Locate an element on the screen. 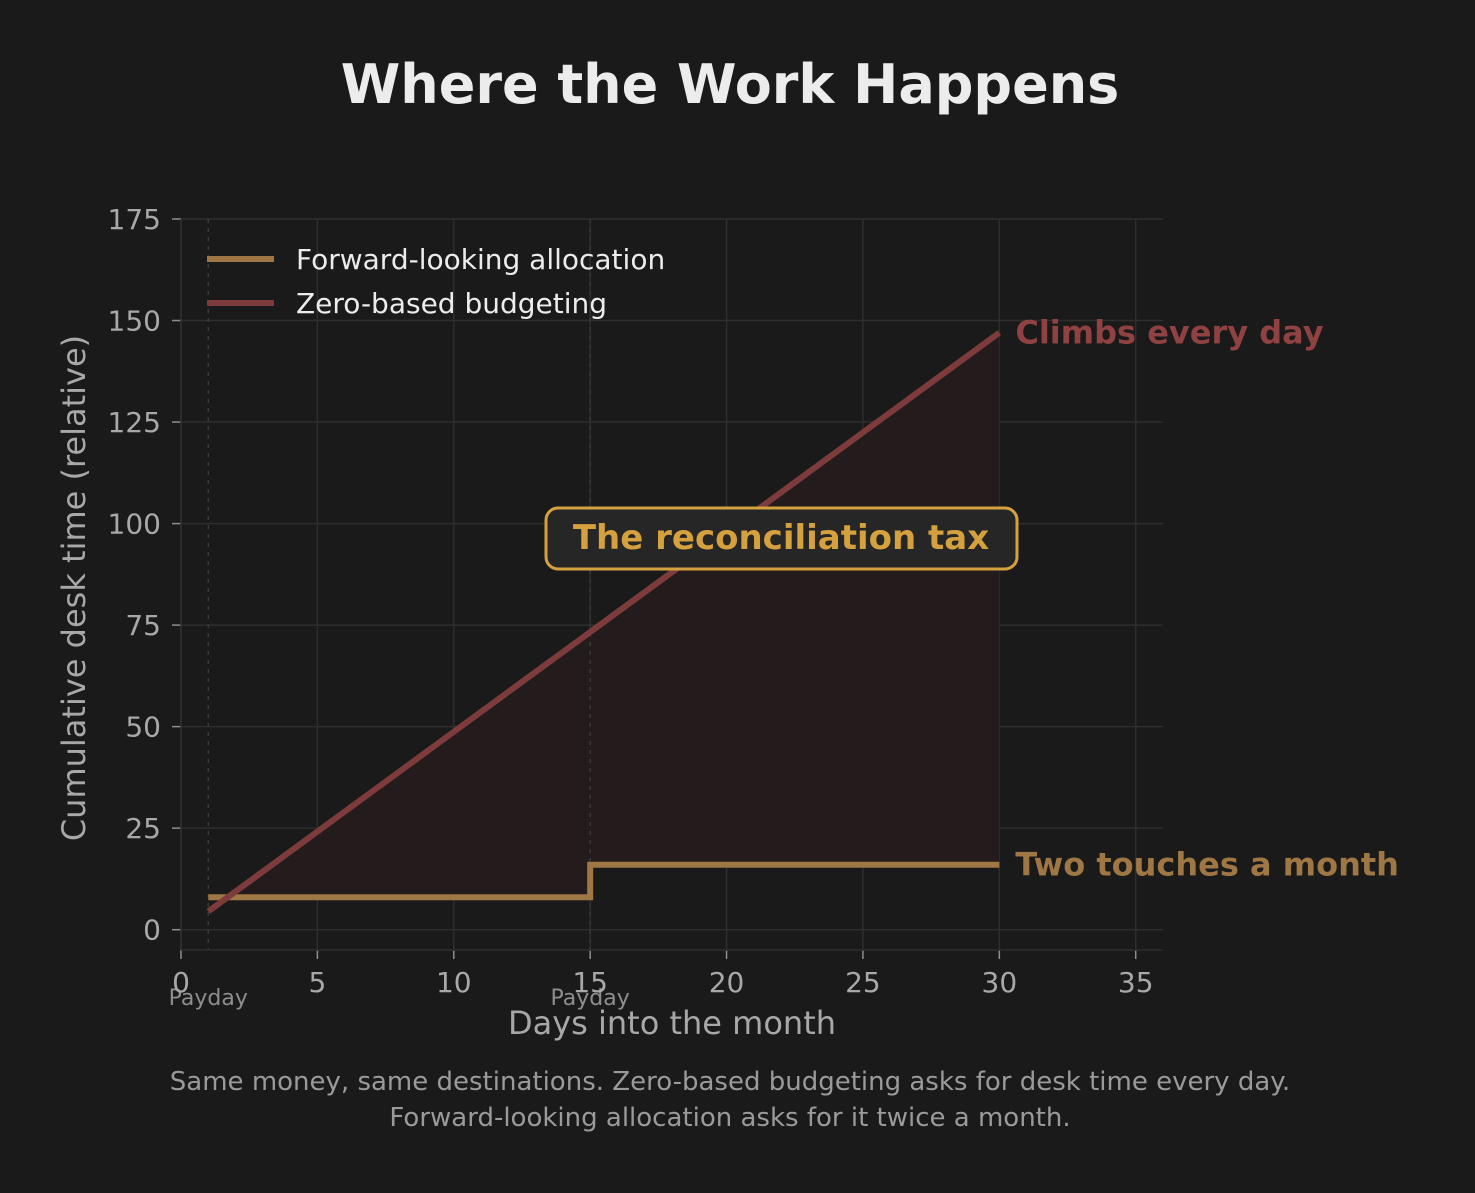 The height and width of the screenshot is (1193, 1475). y-tick-label: 25 is located at coordinates (143, 828).